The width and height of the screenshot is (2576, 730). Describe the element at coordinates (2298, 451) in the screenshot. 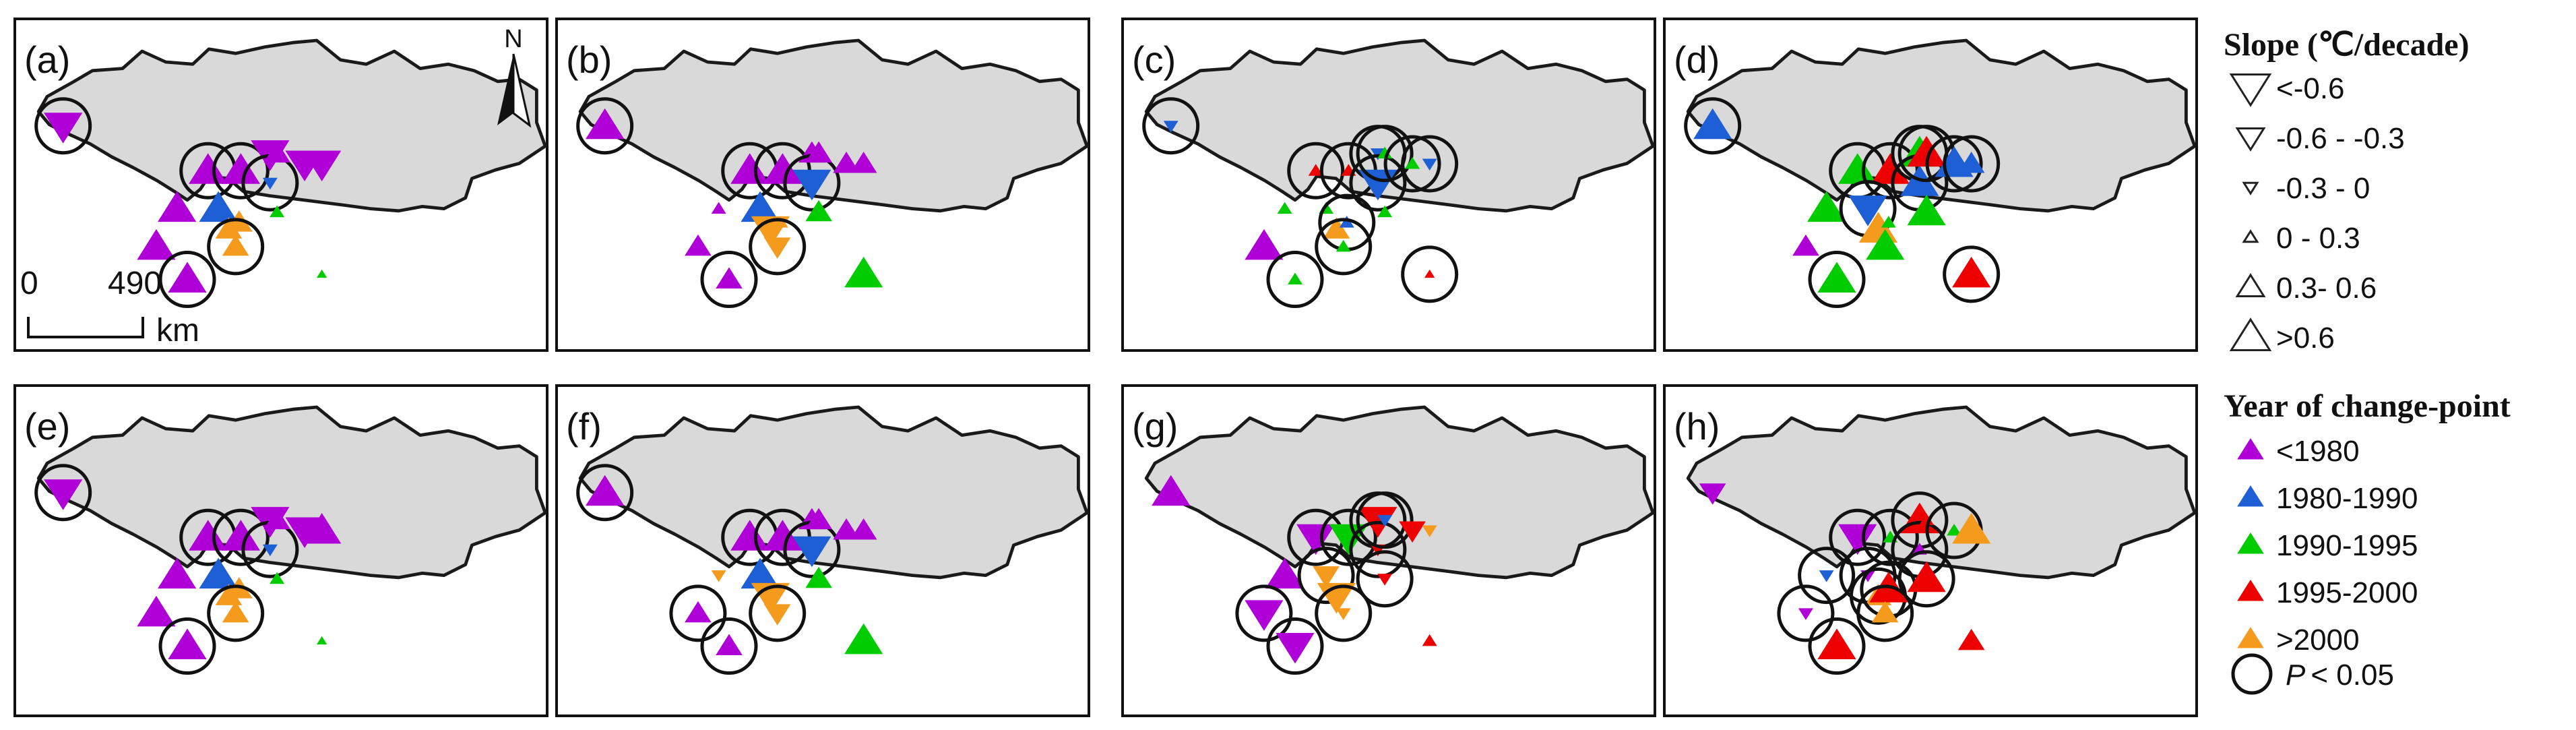

I see `legend-year-item: <1980` at that location.